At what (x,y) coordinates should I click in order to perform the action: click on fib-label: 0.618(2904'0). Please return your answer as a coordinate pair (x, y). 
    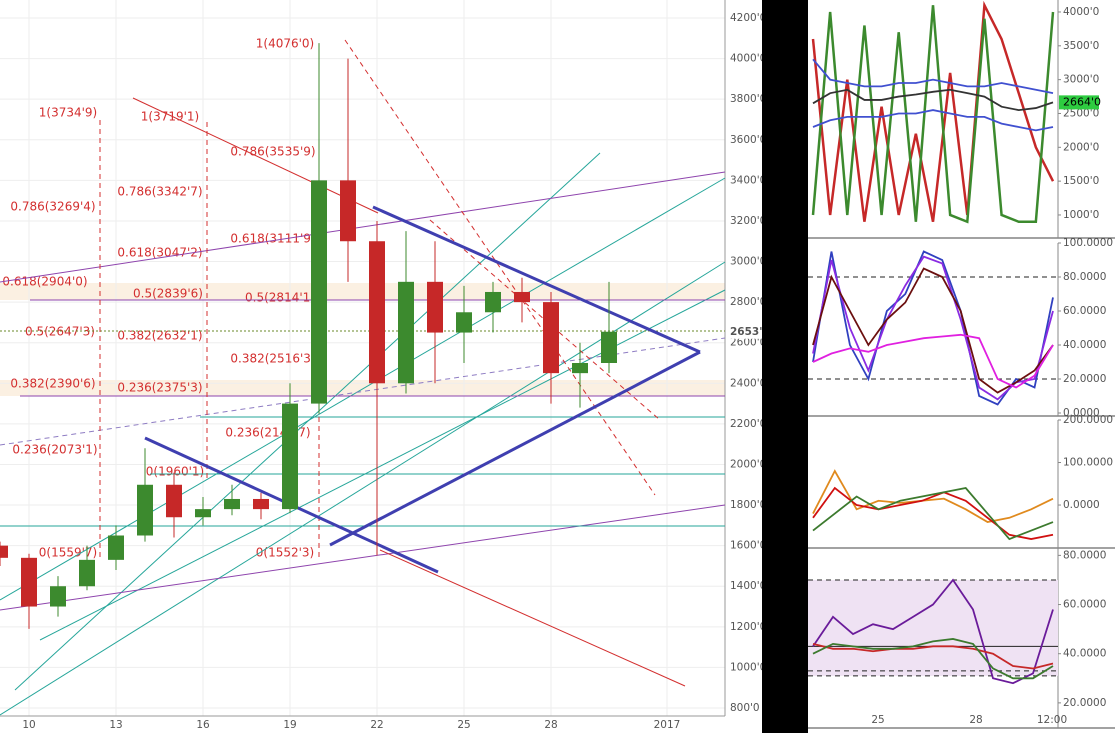
    Looking at the image, I should click on (44, 282).